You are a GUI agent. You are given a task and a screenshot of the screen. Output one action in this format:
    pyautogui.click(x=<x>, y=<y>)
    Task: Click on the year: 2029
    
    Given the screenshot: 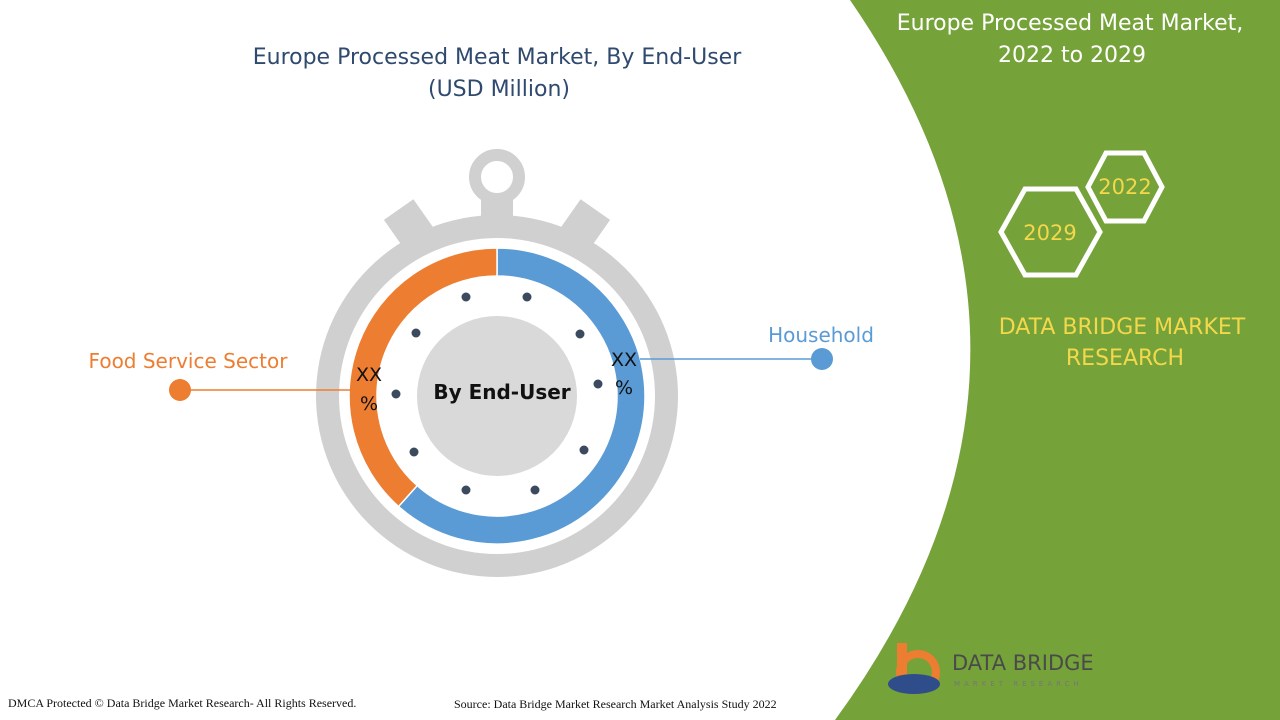 What is the action you would take?
    pyautogui.click(x=1049, y=233)
    